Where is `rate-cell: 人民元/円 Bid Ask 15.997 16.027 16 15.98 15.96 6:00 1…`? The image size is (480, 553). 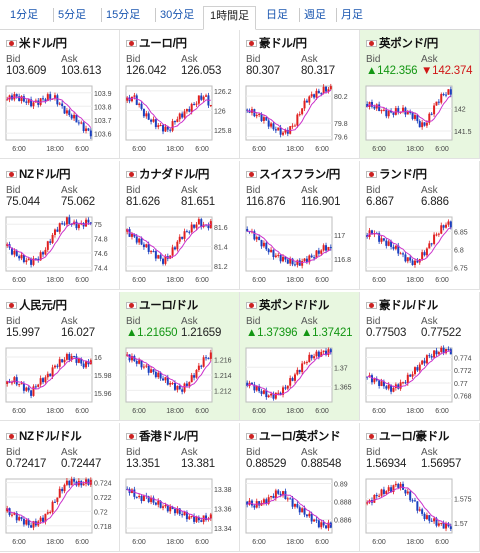 rate-cell: 人民元/円 Bid Ask 15.997 16.027 16 15.98 15.96 6:00 1… is located at coordinates (60, 356).